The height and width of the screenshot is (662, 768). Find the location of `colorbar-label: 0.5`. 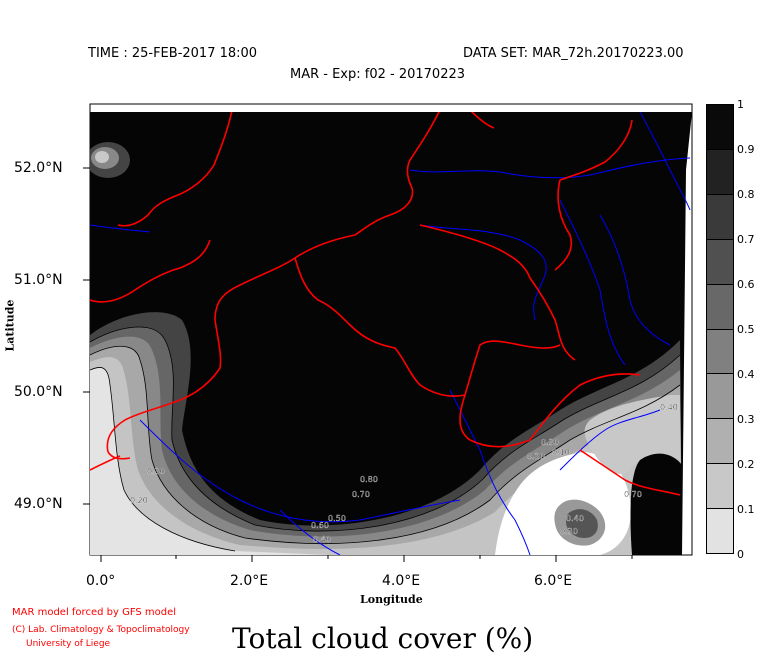

colorbar-label: 0.5 is located at coordinates (746, 329).